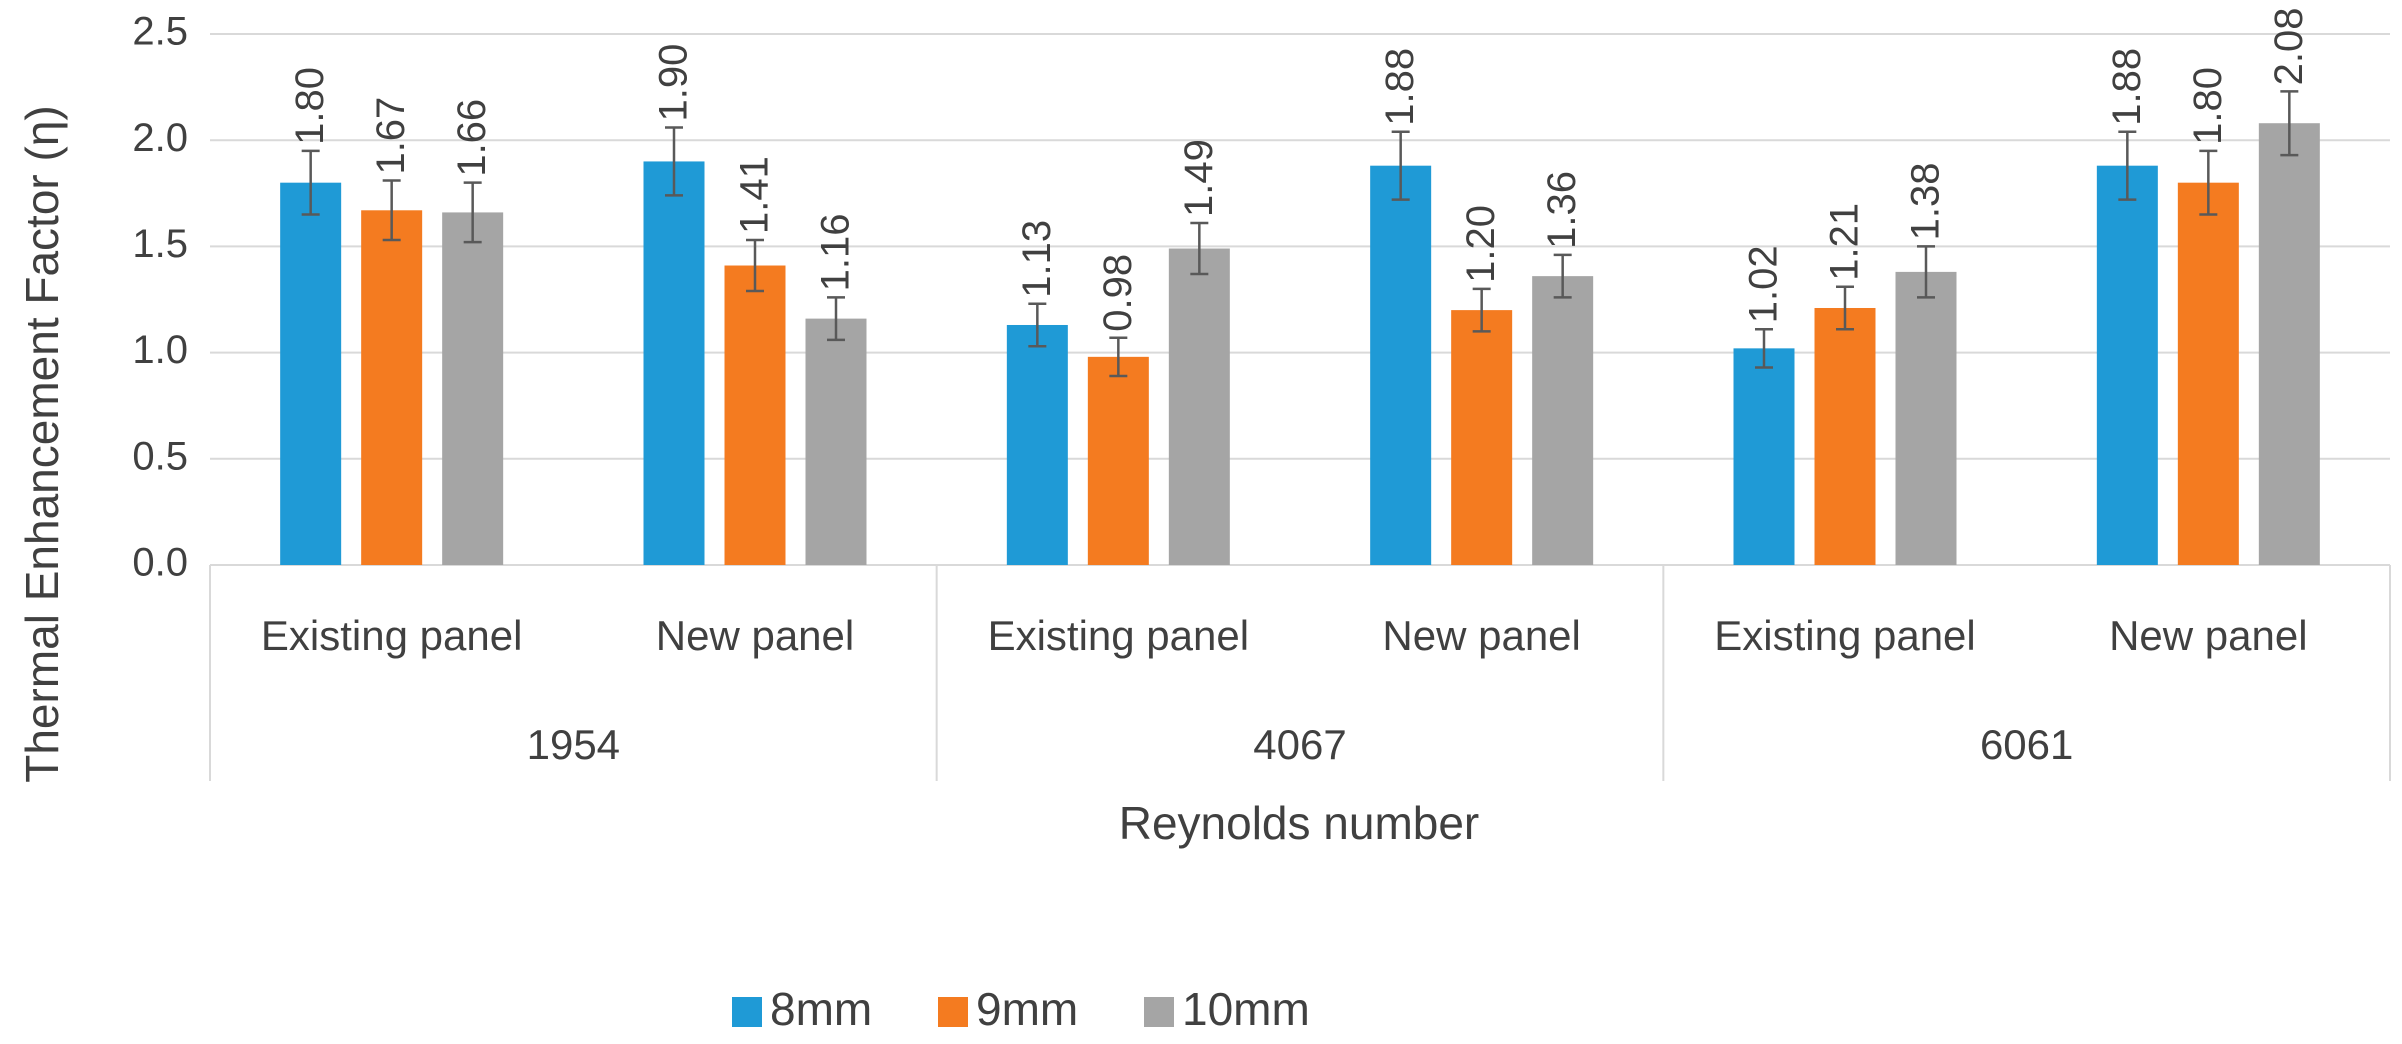  Describe the element at coordinates (1764, 284) in the screenshot. I see `value-label: 1.02` at that location.